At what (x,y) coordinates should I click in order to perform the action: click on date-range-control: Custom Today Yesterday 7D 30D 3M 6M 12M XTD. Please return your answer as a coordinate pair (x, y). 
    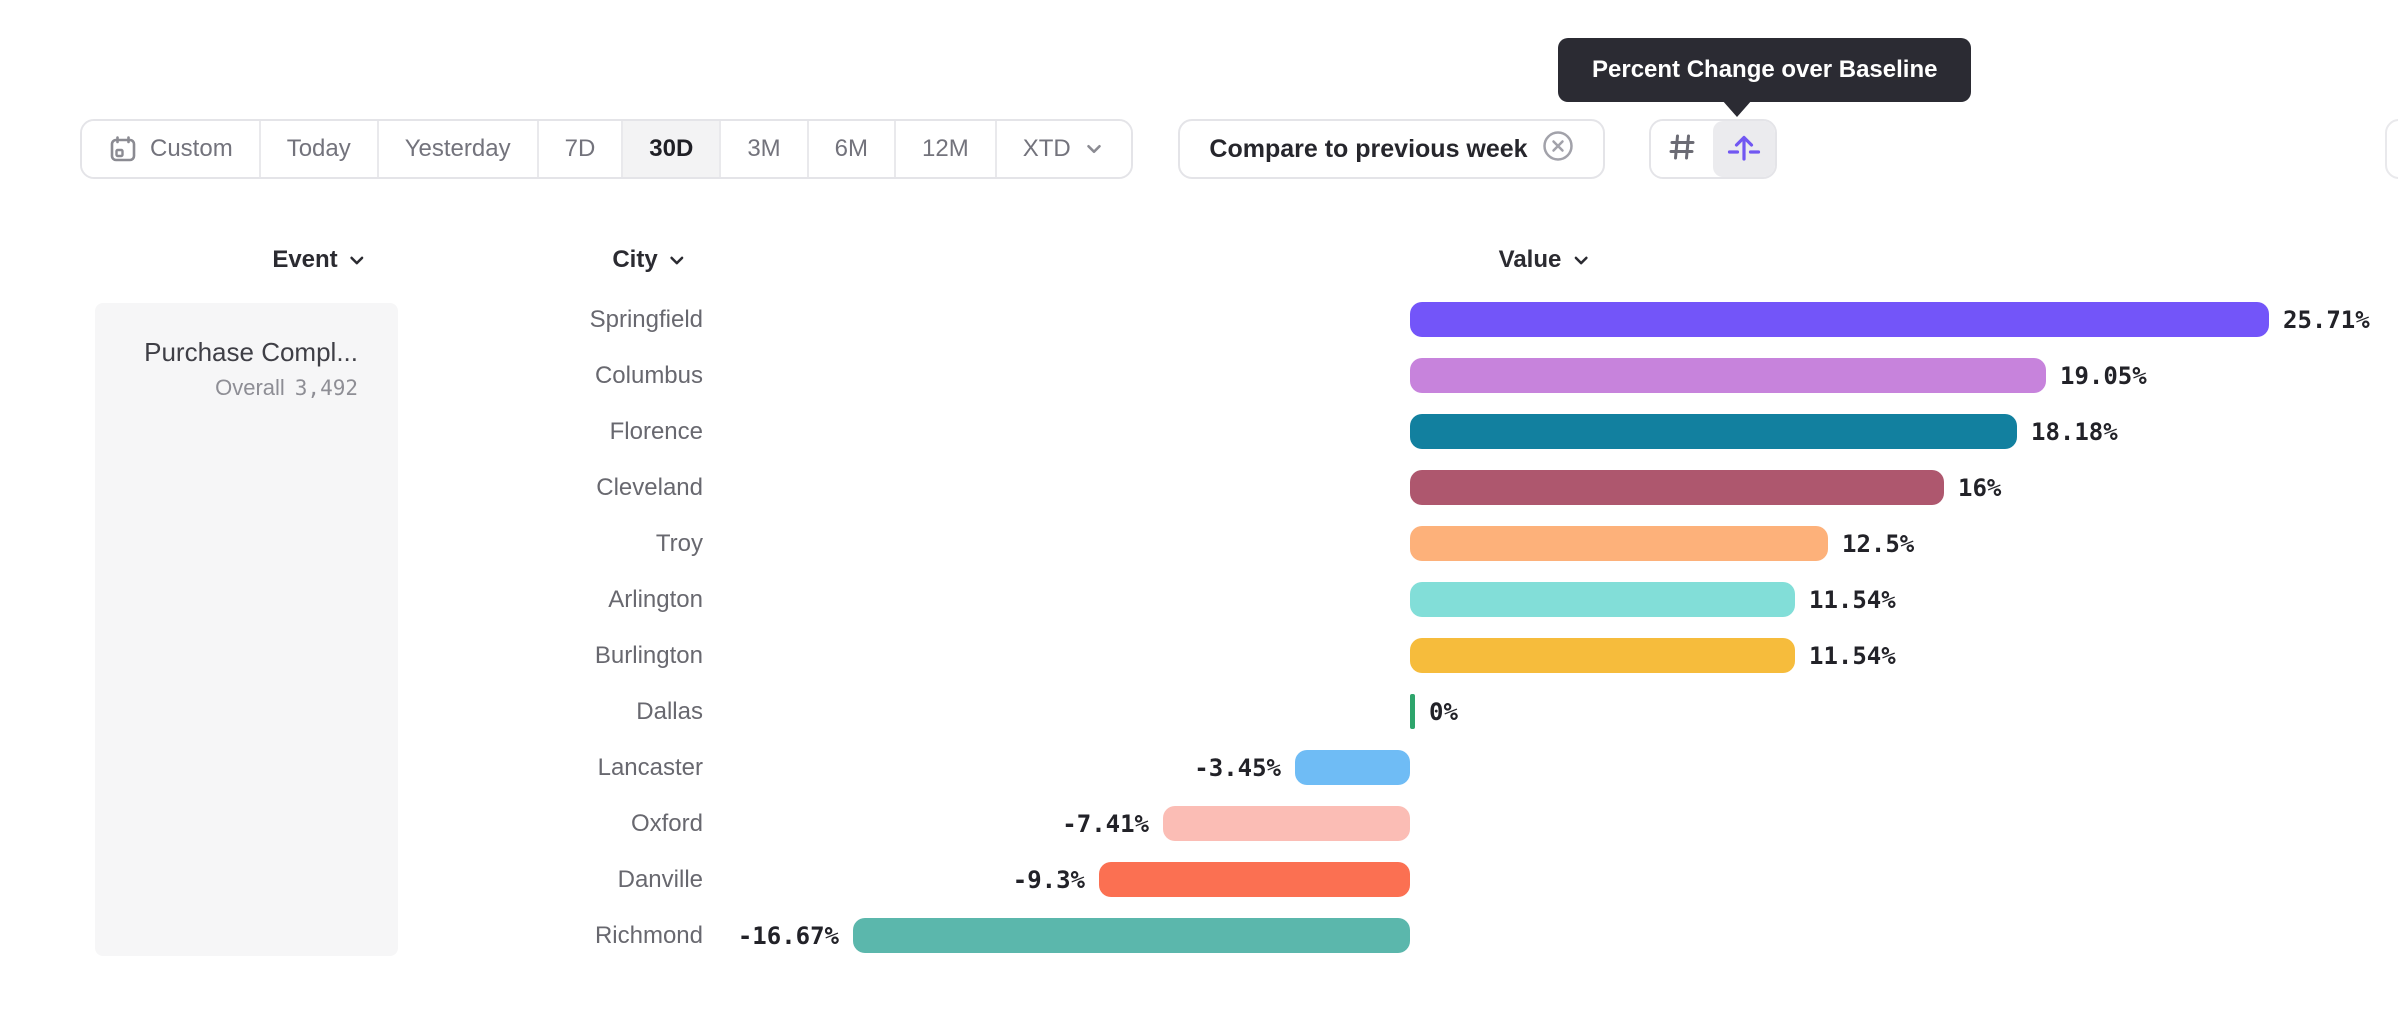
    Looking at the image, I should click on (606, 149).